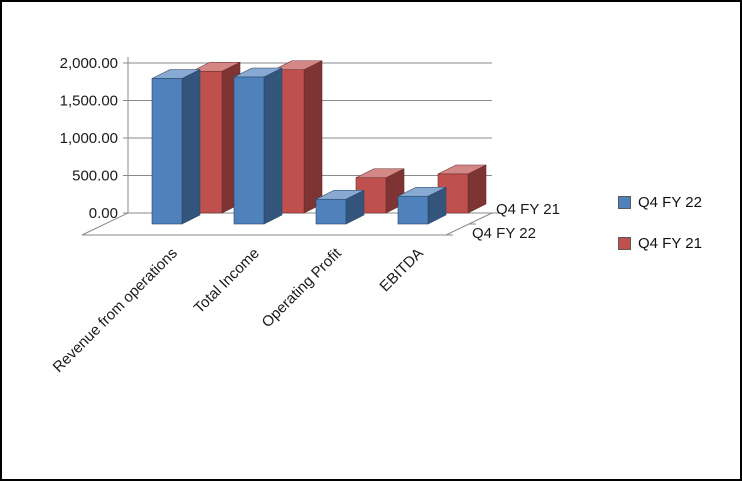 Image resolution: width=742 pixels, height=481 pixels. Describe the element at coordinates (95, 176) in the screenshot. I see `value-axis-label: 500.00` at that location.